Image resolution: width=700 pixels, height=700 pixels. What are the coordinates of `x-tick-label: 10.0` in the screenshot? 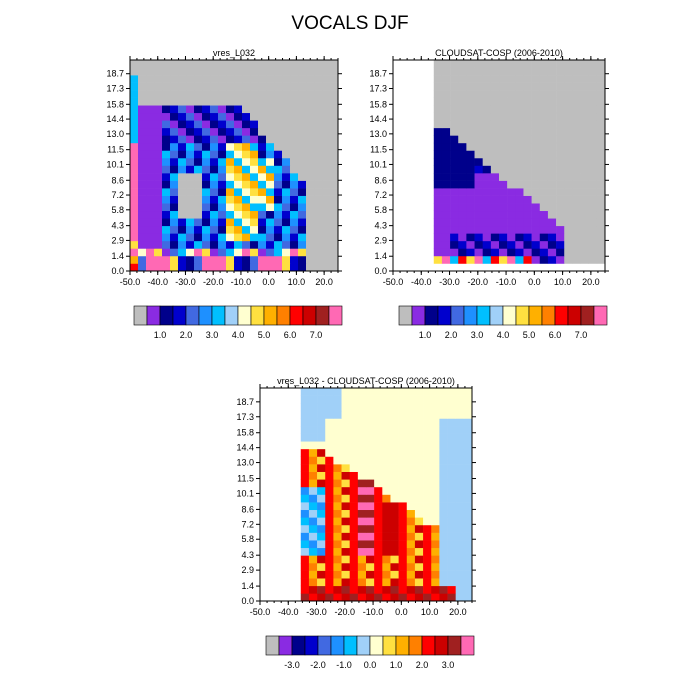 It's located at (563, 282).